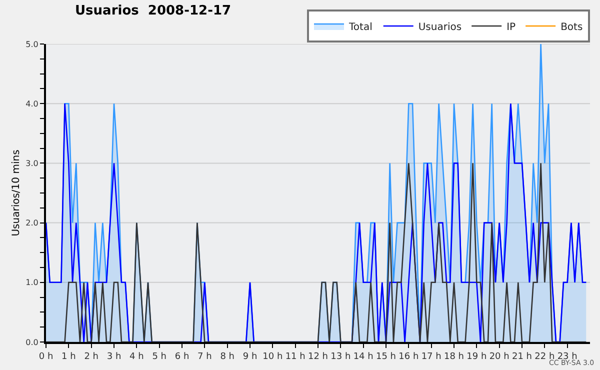  I want to click on x-tick-label: 21 h, so click(522, 357).